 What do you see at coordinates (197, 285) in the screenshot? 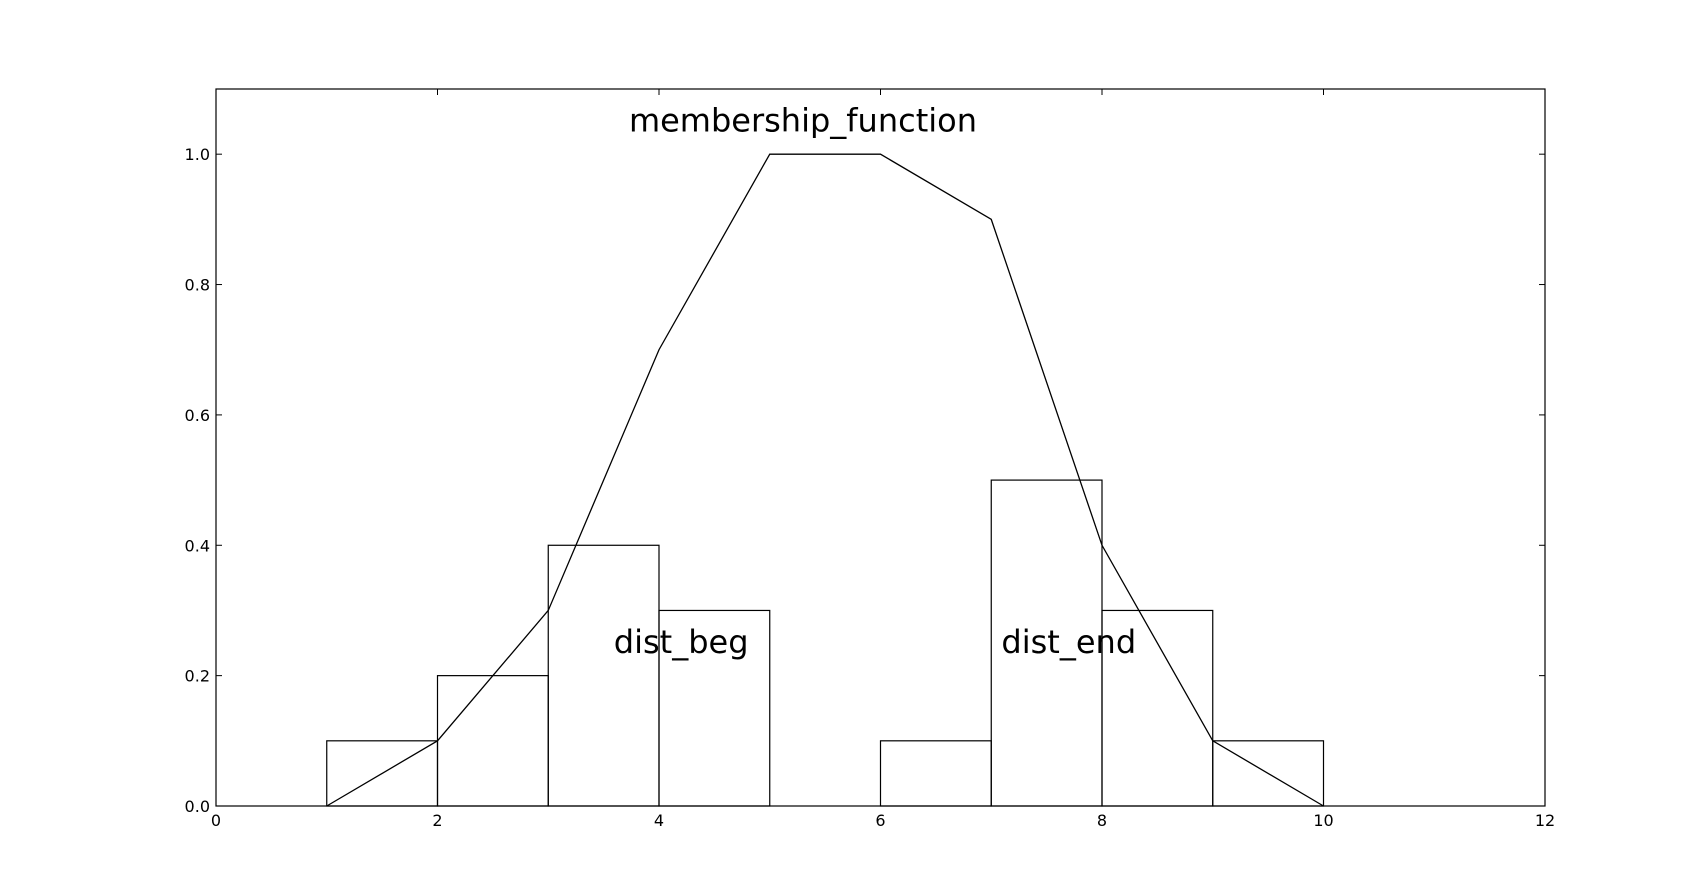
I see `y-tick-label: 0.8` at bounding box center [197, 285].